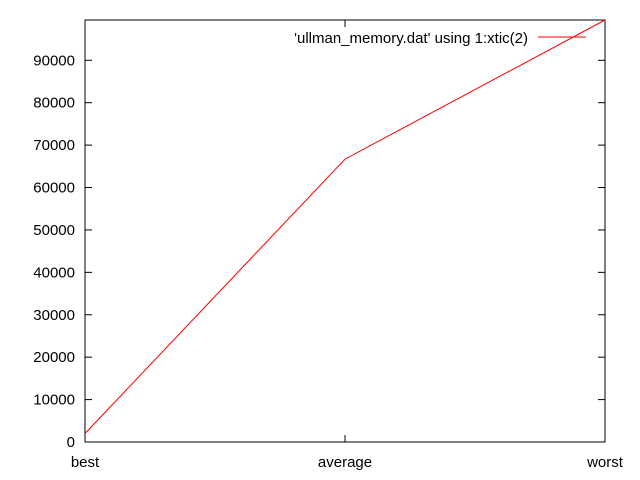  I want to click on legend: 'ullman_memory.dat' using 1:xtic(2), so click(440, 38).